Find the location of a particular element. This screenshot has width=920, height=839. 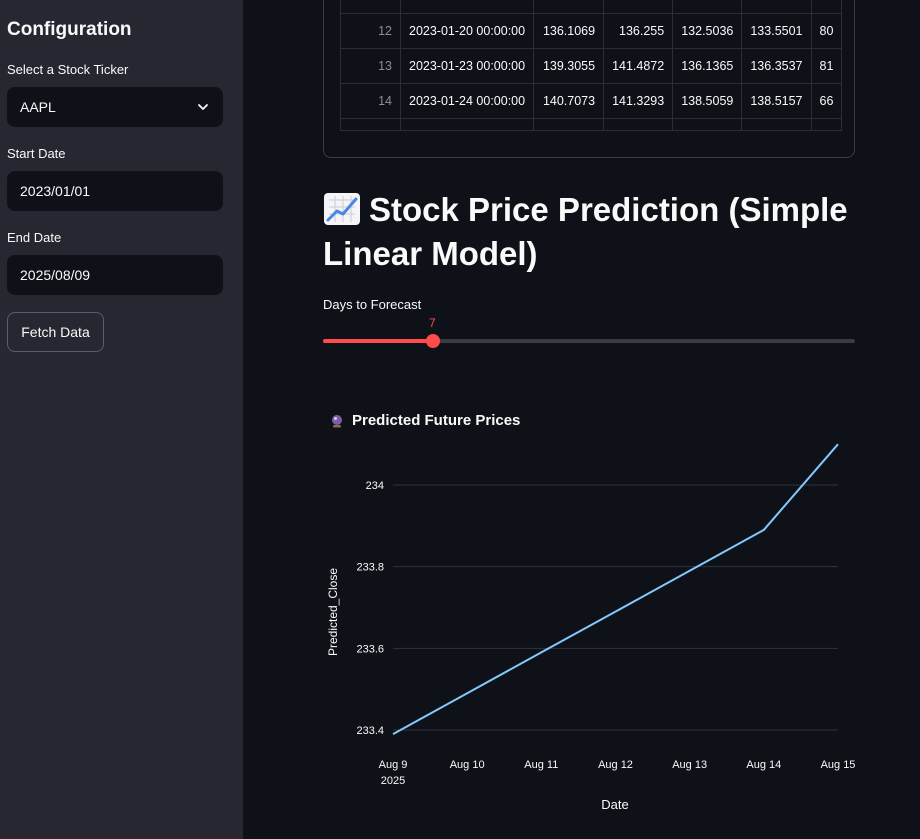

x-tick-label: Aug 15 is located at coordinates (838, 765).